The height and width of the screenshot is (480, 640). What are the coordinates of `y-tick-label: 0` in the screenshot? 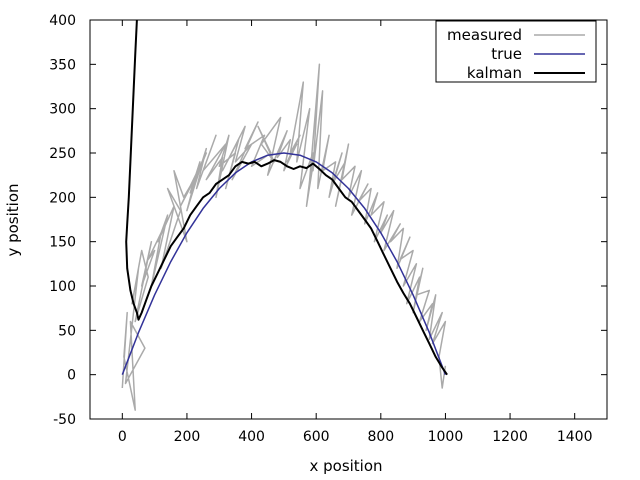 It's located at (71, 376).